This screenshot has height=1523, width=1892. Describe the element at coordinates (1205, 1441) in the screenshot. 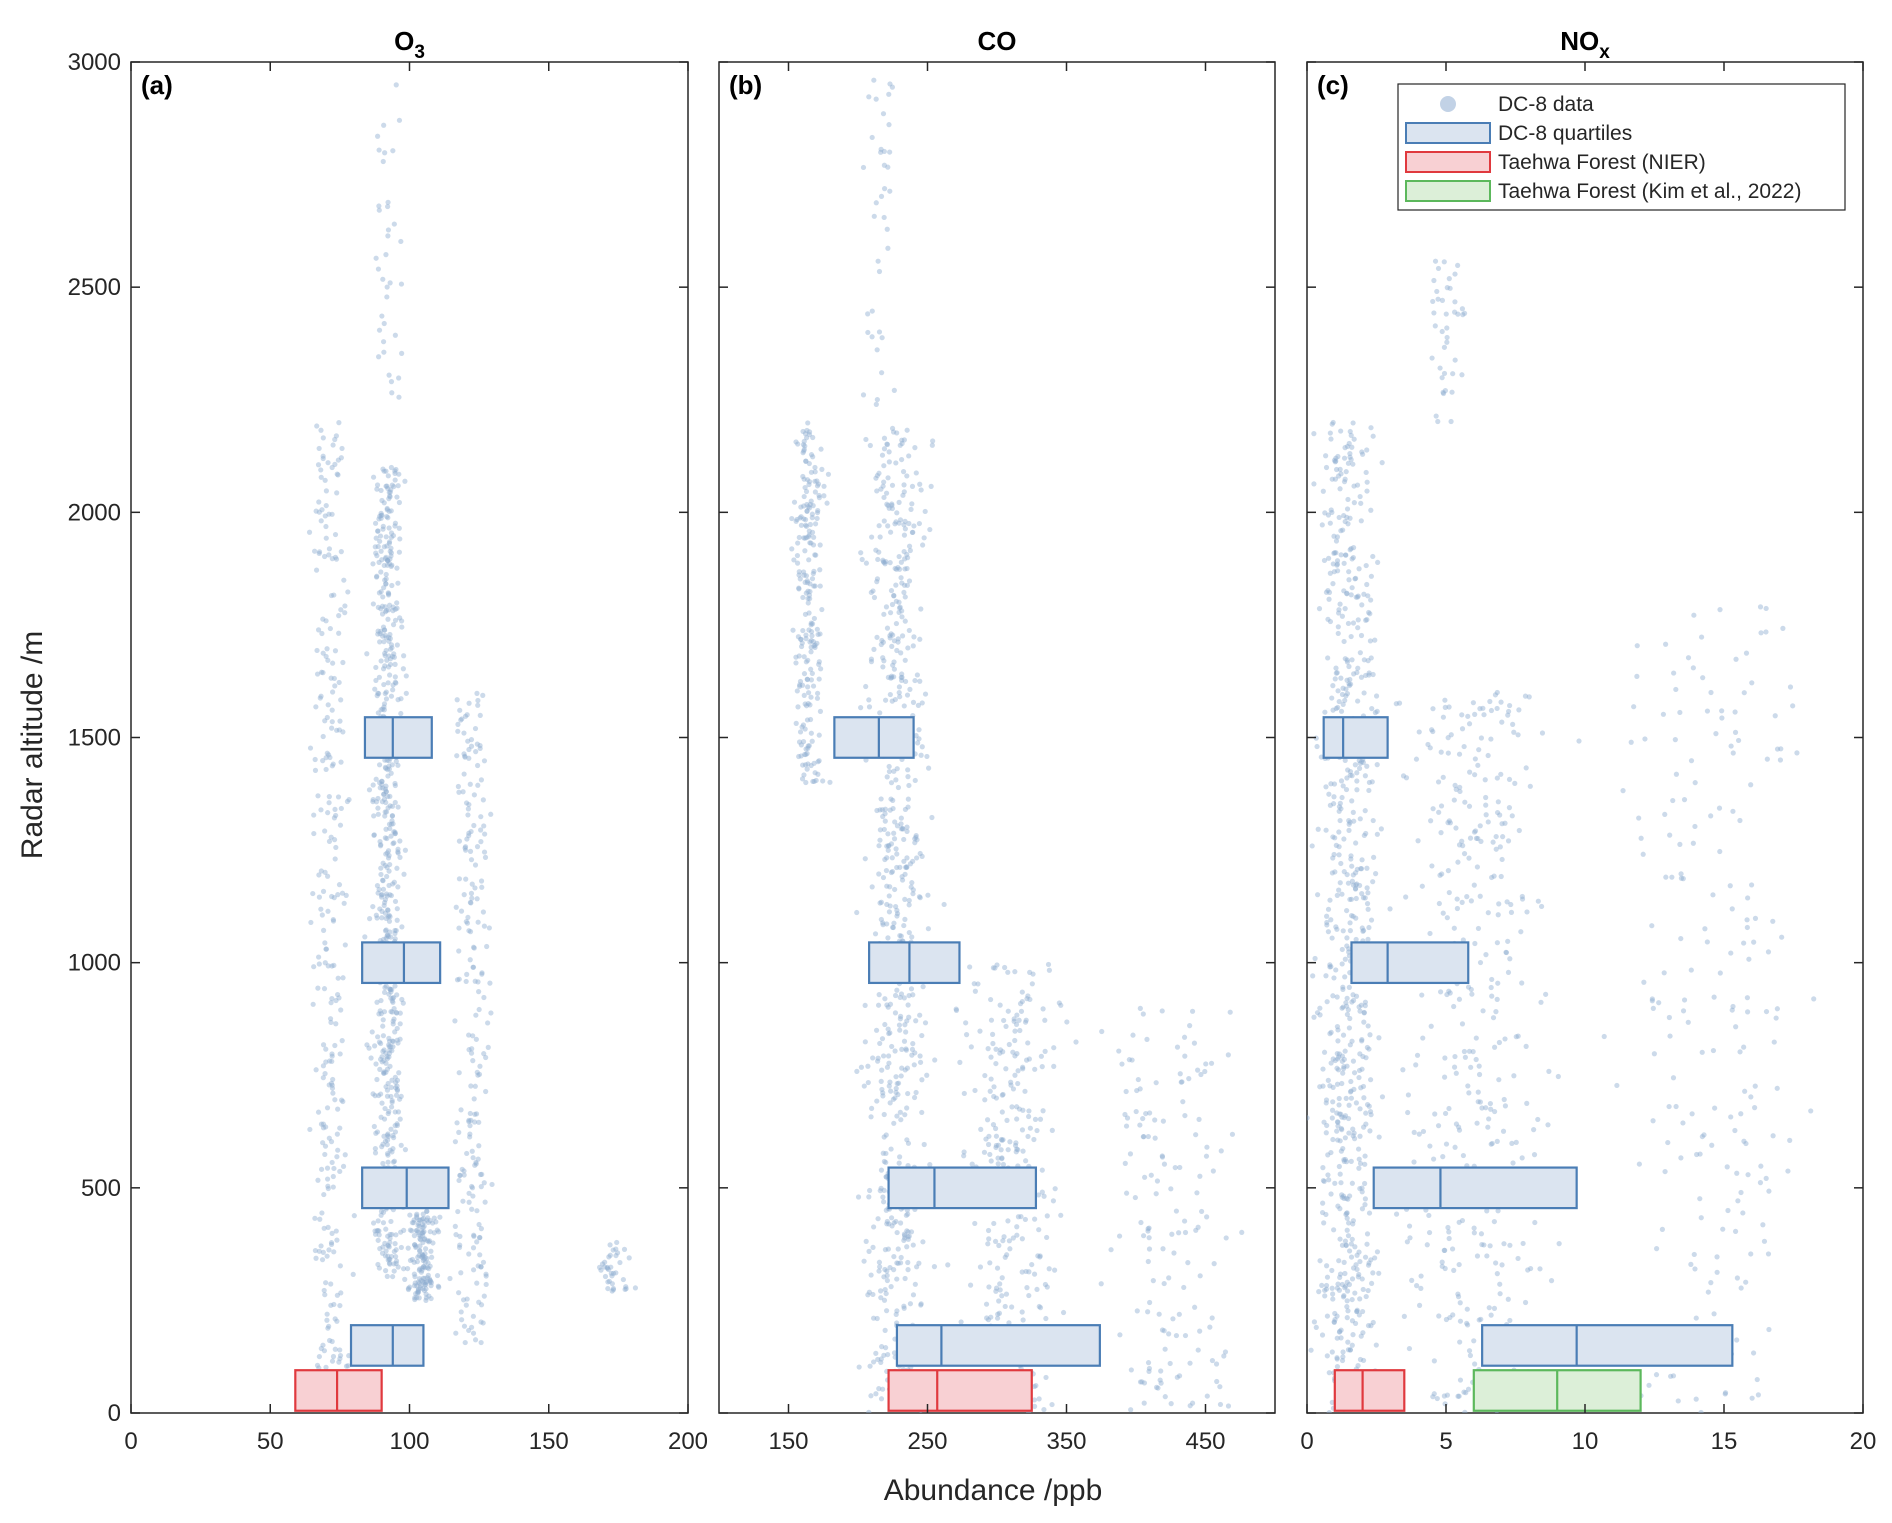

I see `x-tick-label: 450` at that location.